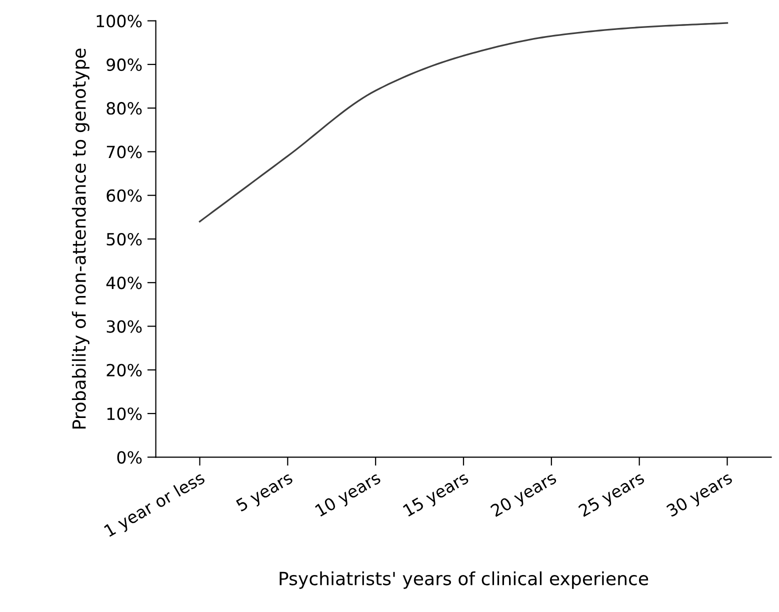 This screenshot has width=779, height=612. I want to click on y-tick-label: 40%, so click(124, 283).